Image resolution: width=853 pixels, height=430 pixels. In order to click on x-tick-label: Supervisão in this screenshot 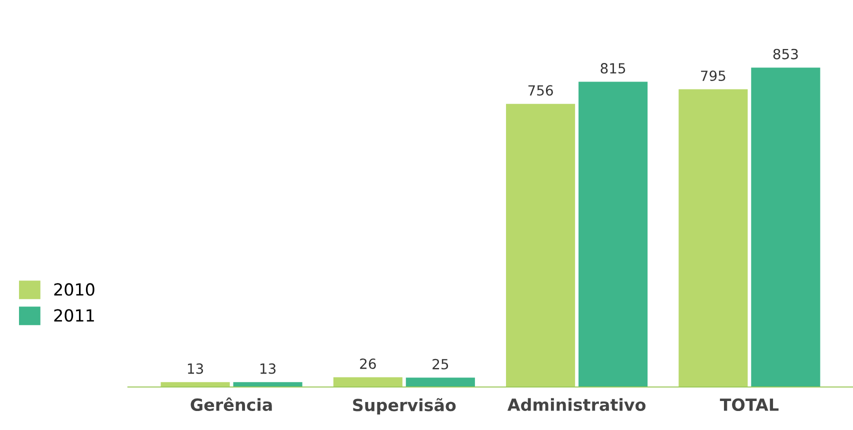, I will do `click(404, 406)`.